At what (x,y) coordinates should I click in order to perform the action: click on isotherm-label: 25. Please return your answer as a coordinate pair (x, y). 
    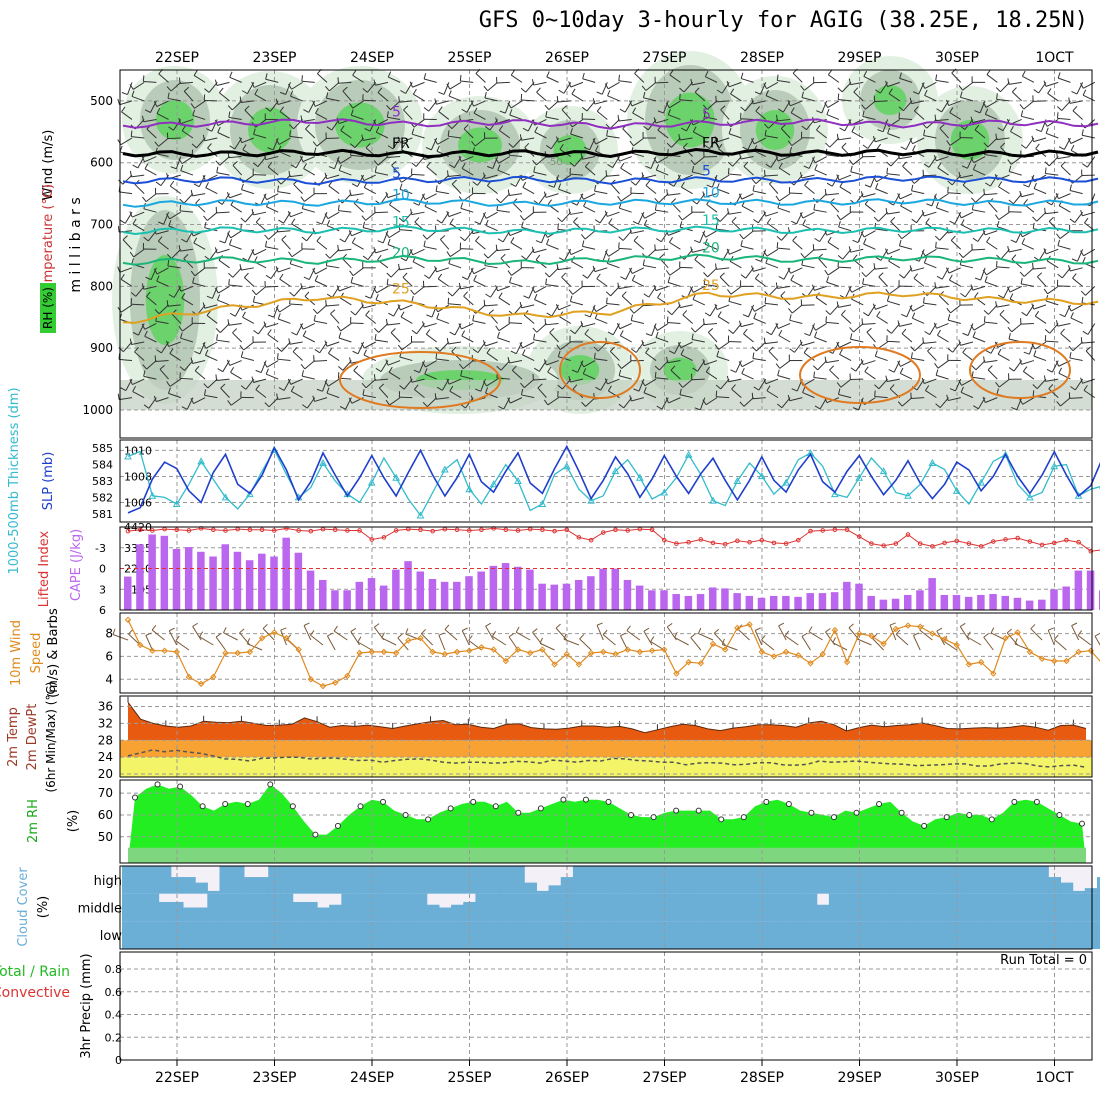
    Looking at the image, I should click on (711, 286).